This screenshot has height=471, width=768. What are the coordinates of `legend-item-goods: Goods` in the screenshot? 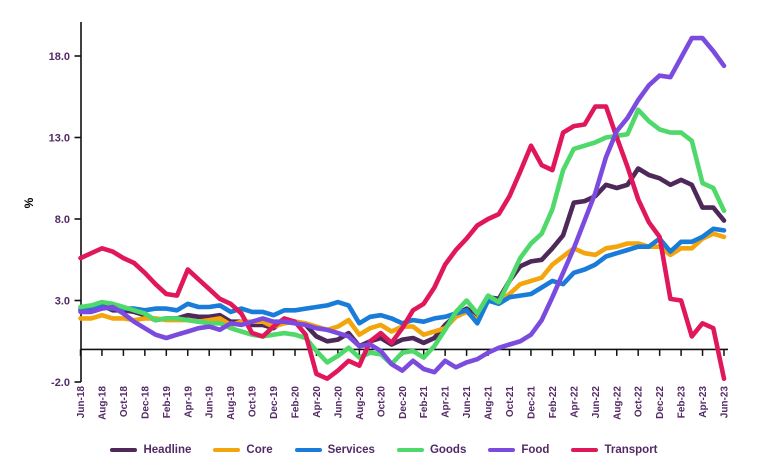 It's located at (431, 450).